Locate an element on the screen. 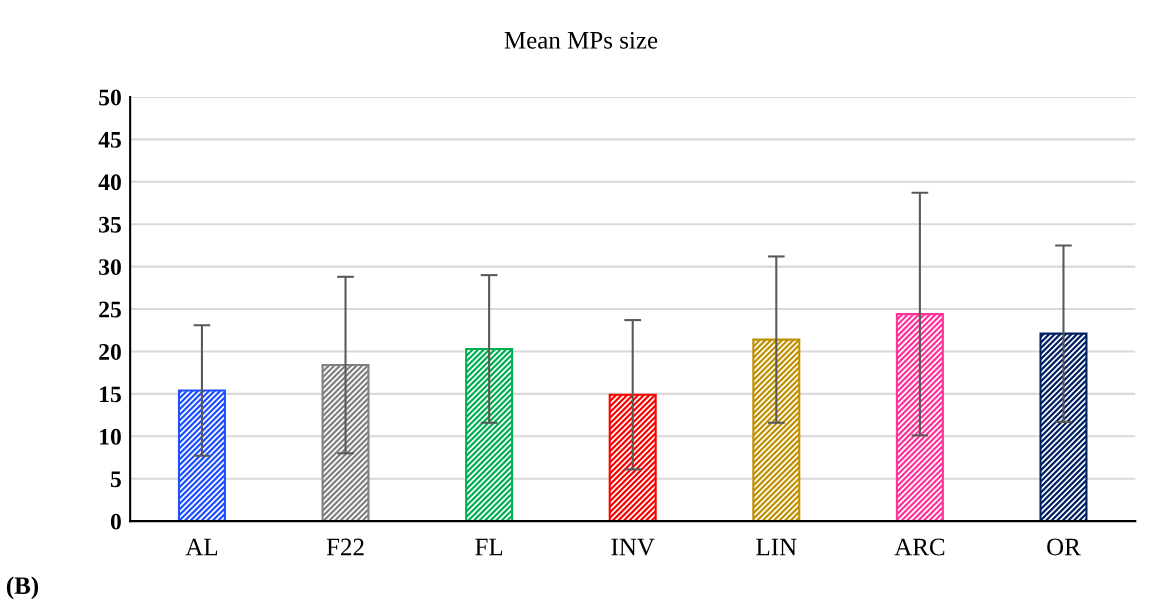  y-tick-label: 35 is located at coordinates (110, 224).